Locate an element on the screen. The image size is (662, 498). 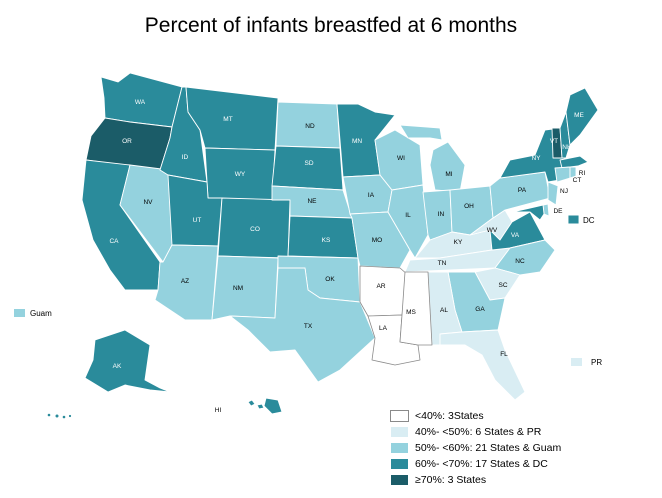
state-HI is located at coordinates (265, 406).